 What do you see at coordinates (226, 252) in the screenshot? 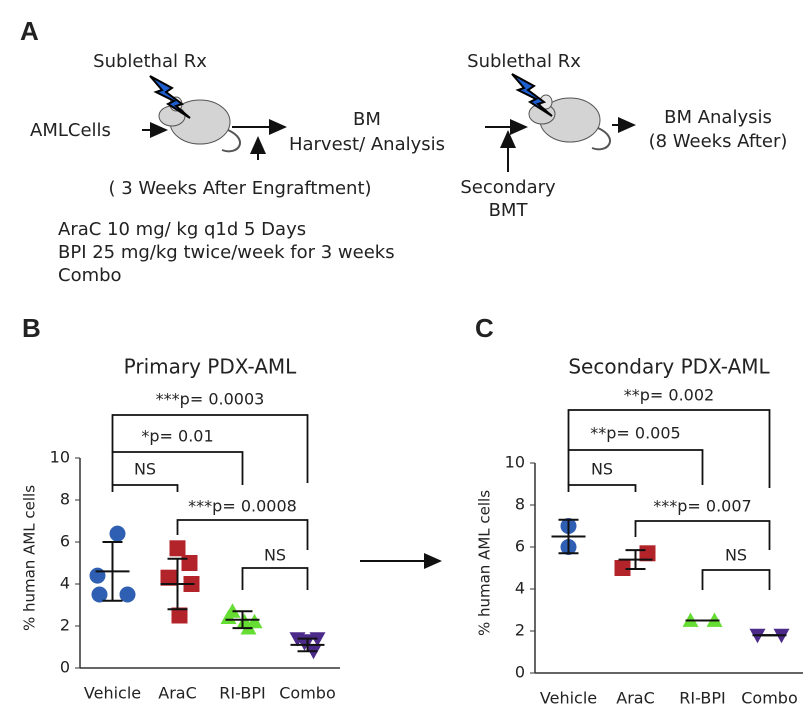
I see `treatment: BPI 25 mg/kg twice/week for 3 weeks` at bounding box center [226, 252].